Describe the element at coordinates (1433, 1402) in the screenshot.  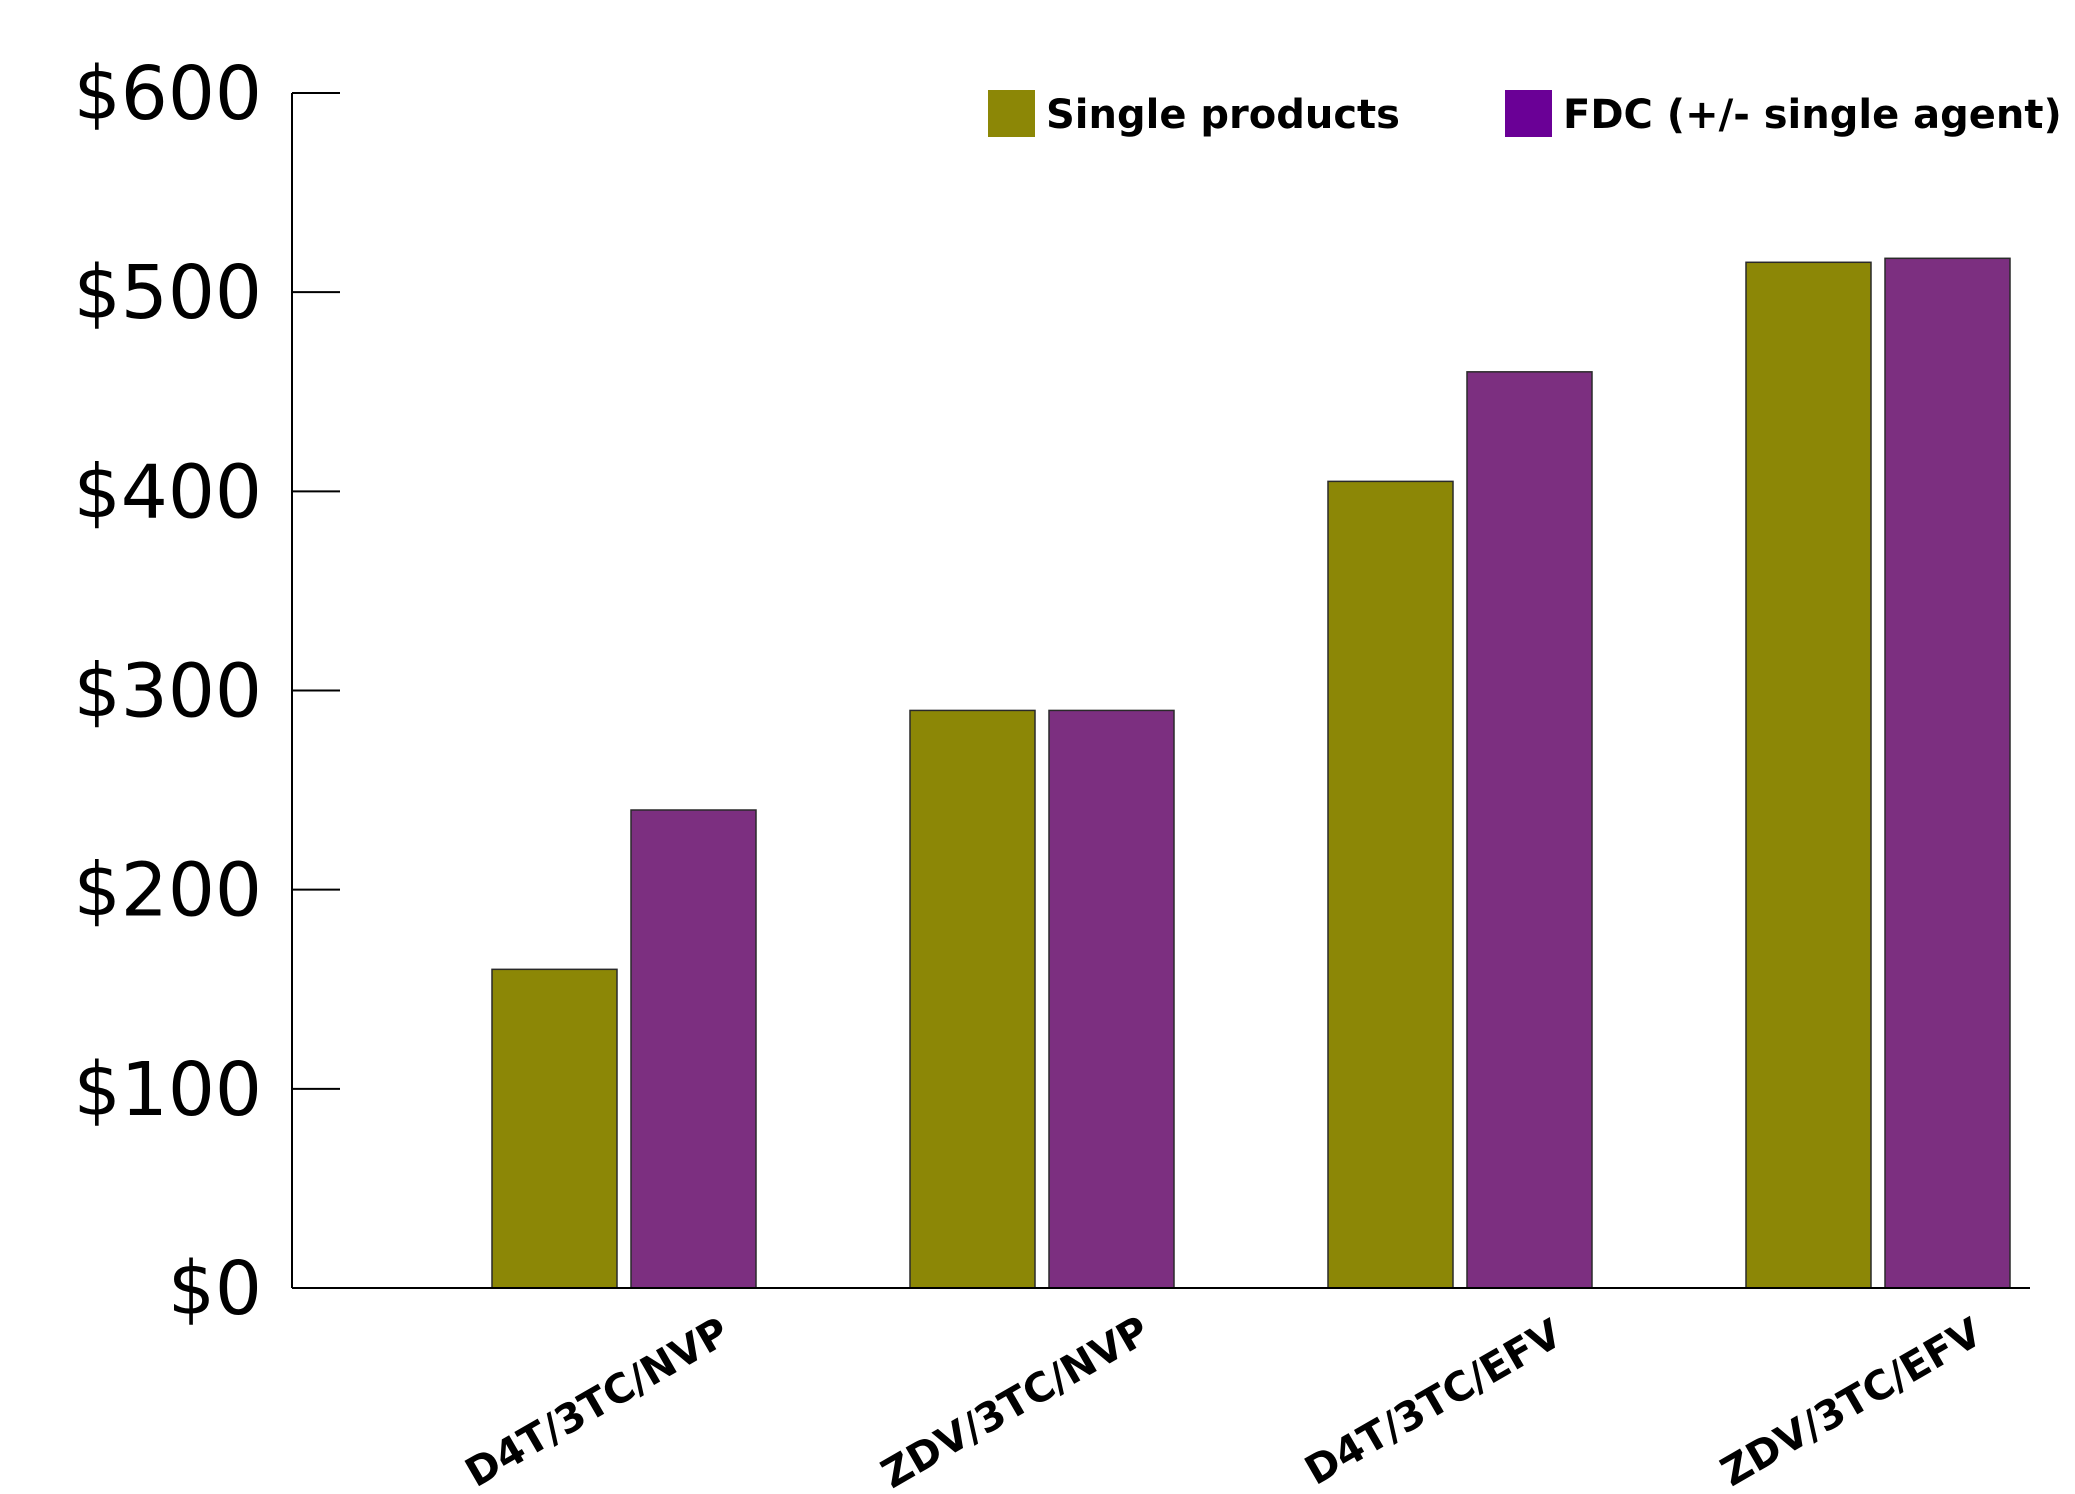
I see `x-tick-label: D4T/3TC/EFV` at that location.